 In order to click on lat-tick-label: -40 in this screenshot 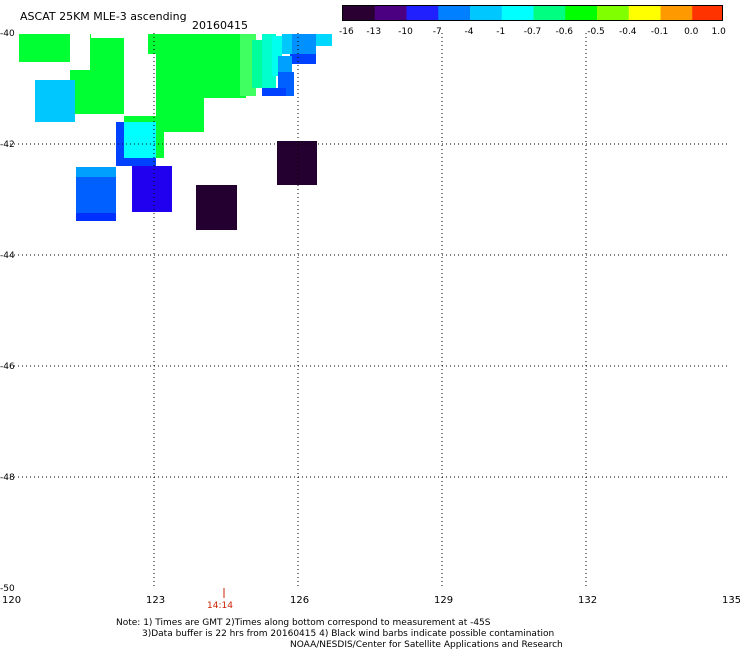, I will do `click(7, 34)`.